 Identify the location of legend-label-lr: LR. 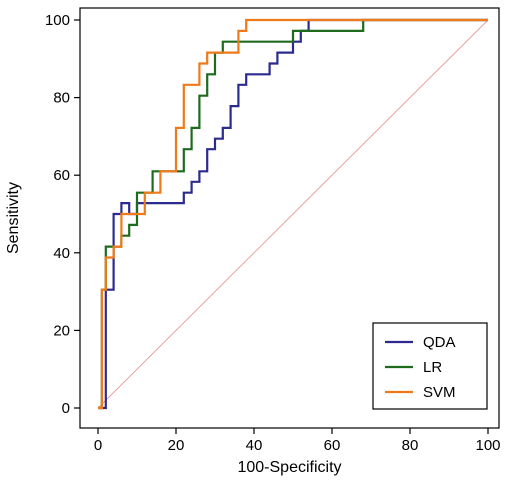
(432, 367).